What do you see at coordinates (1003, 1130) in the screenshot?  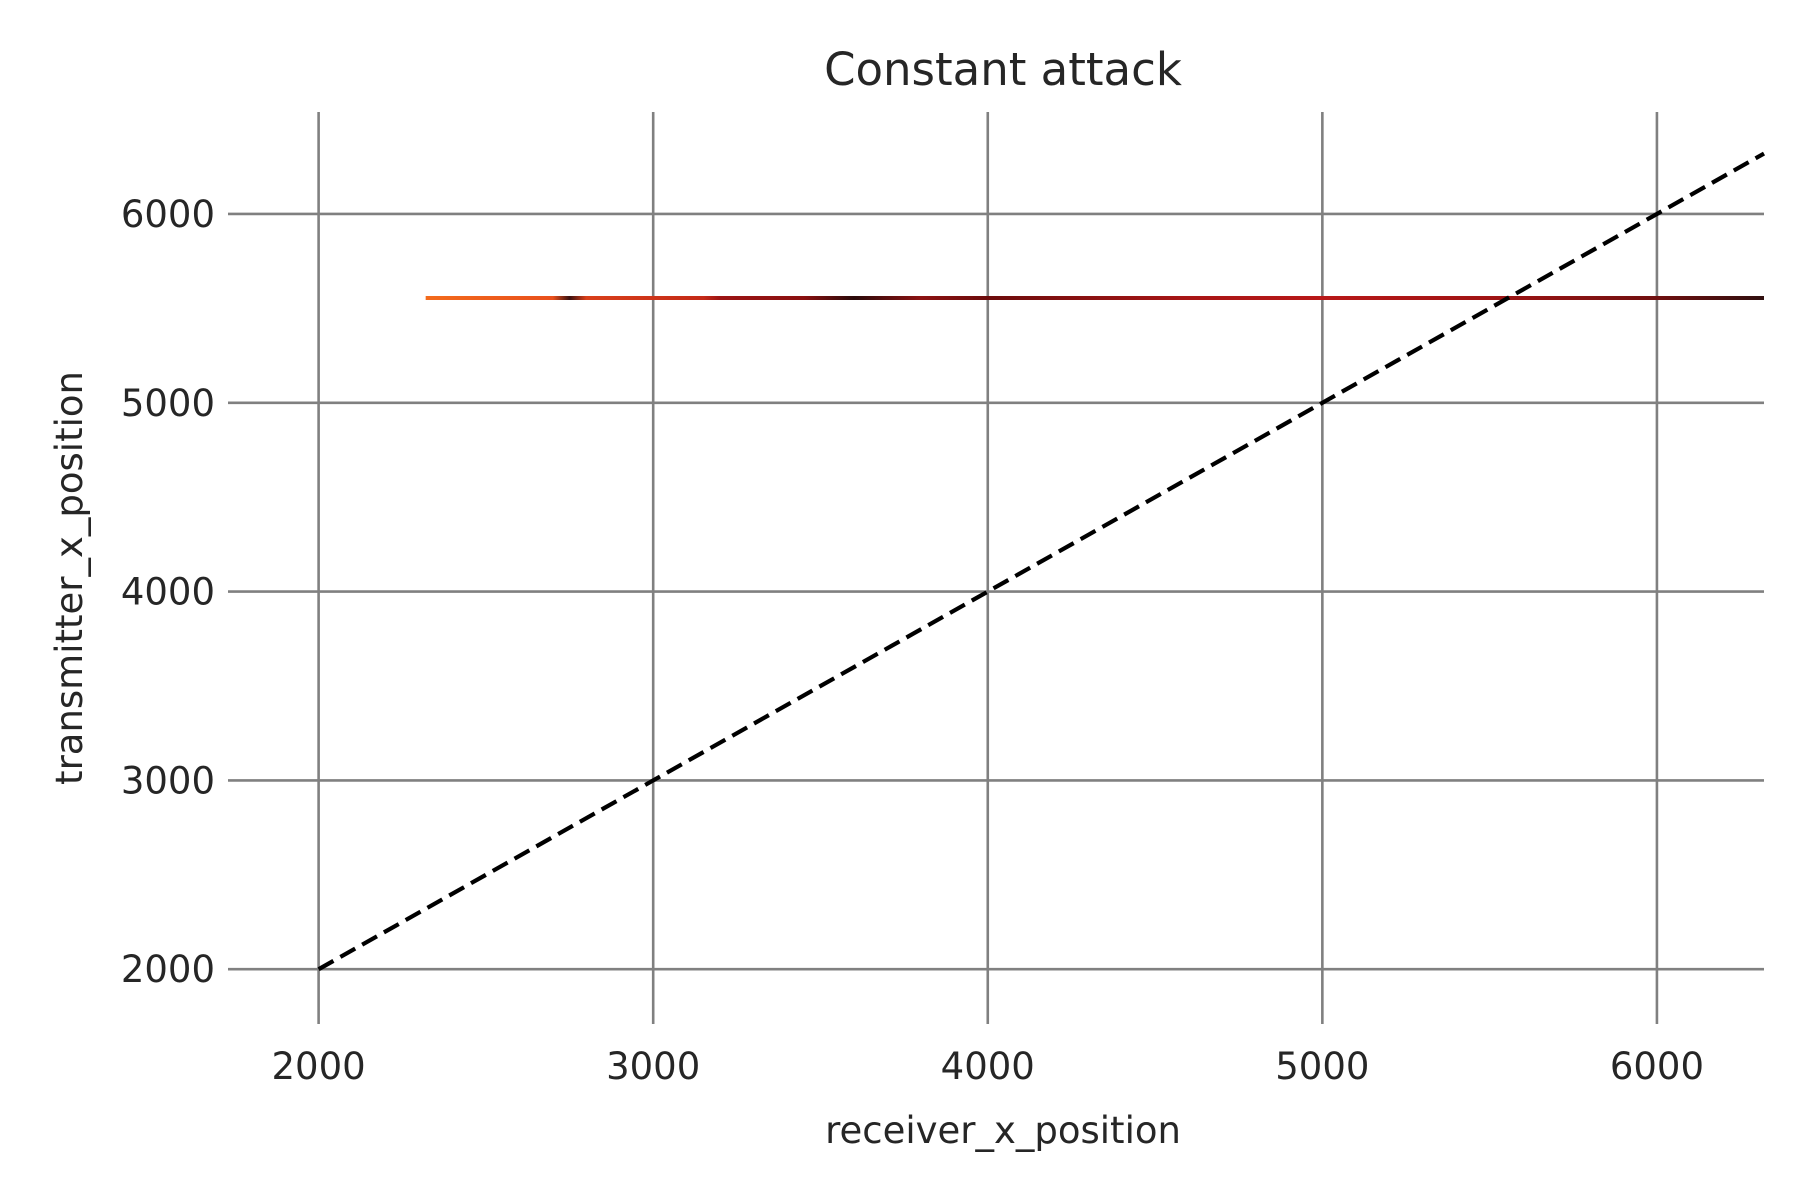 I see `x-axis-label: receiver_x_position` at bounding box center [1003, 1130].